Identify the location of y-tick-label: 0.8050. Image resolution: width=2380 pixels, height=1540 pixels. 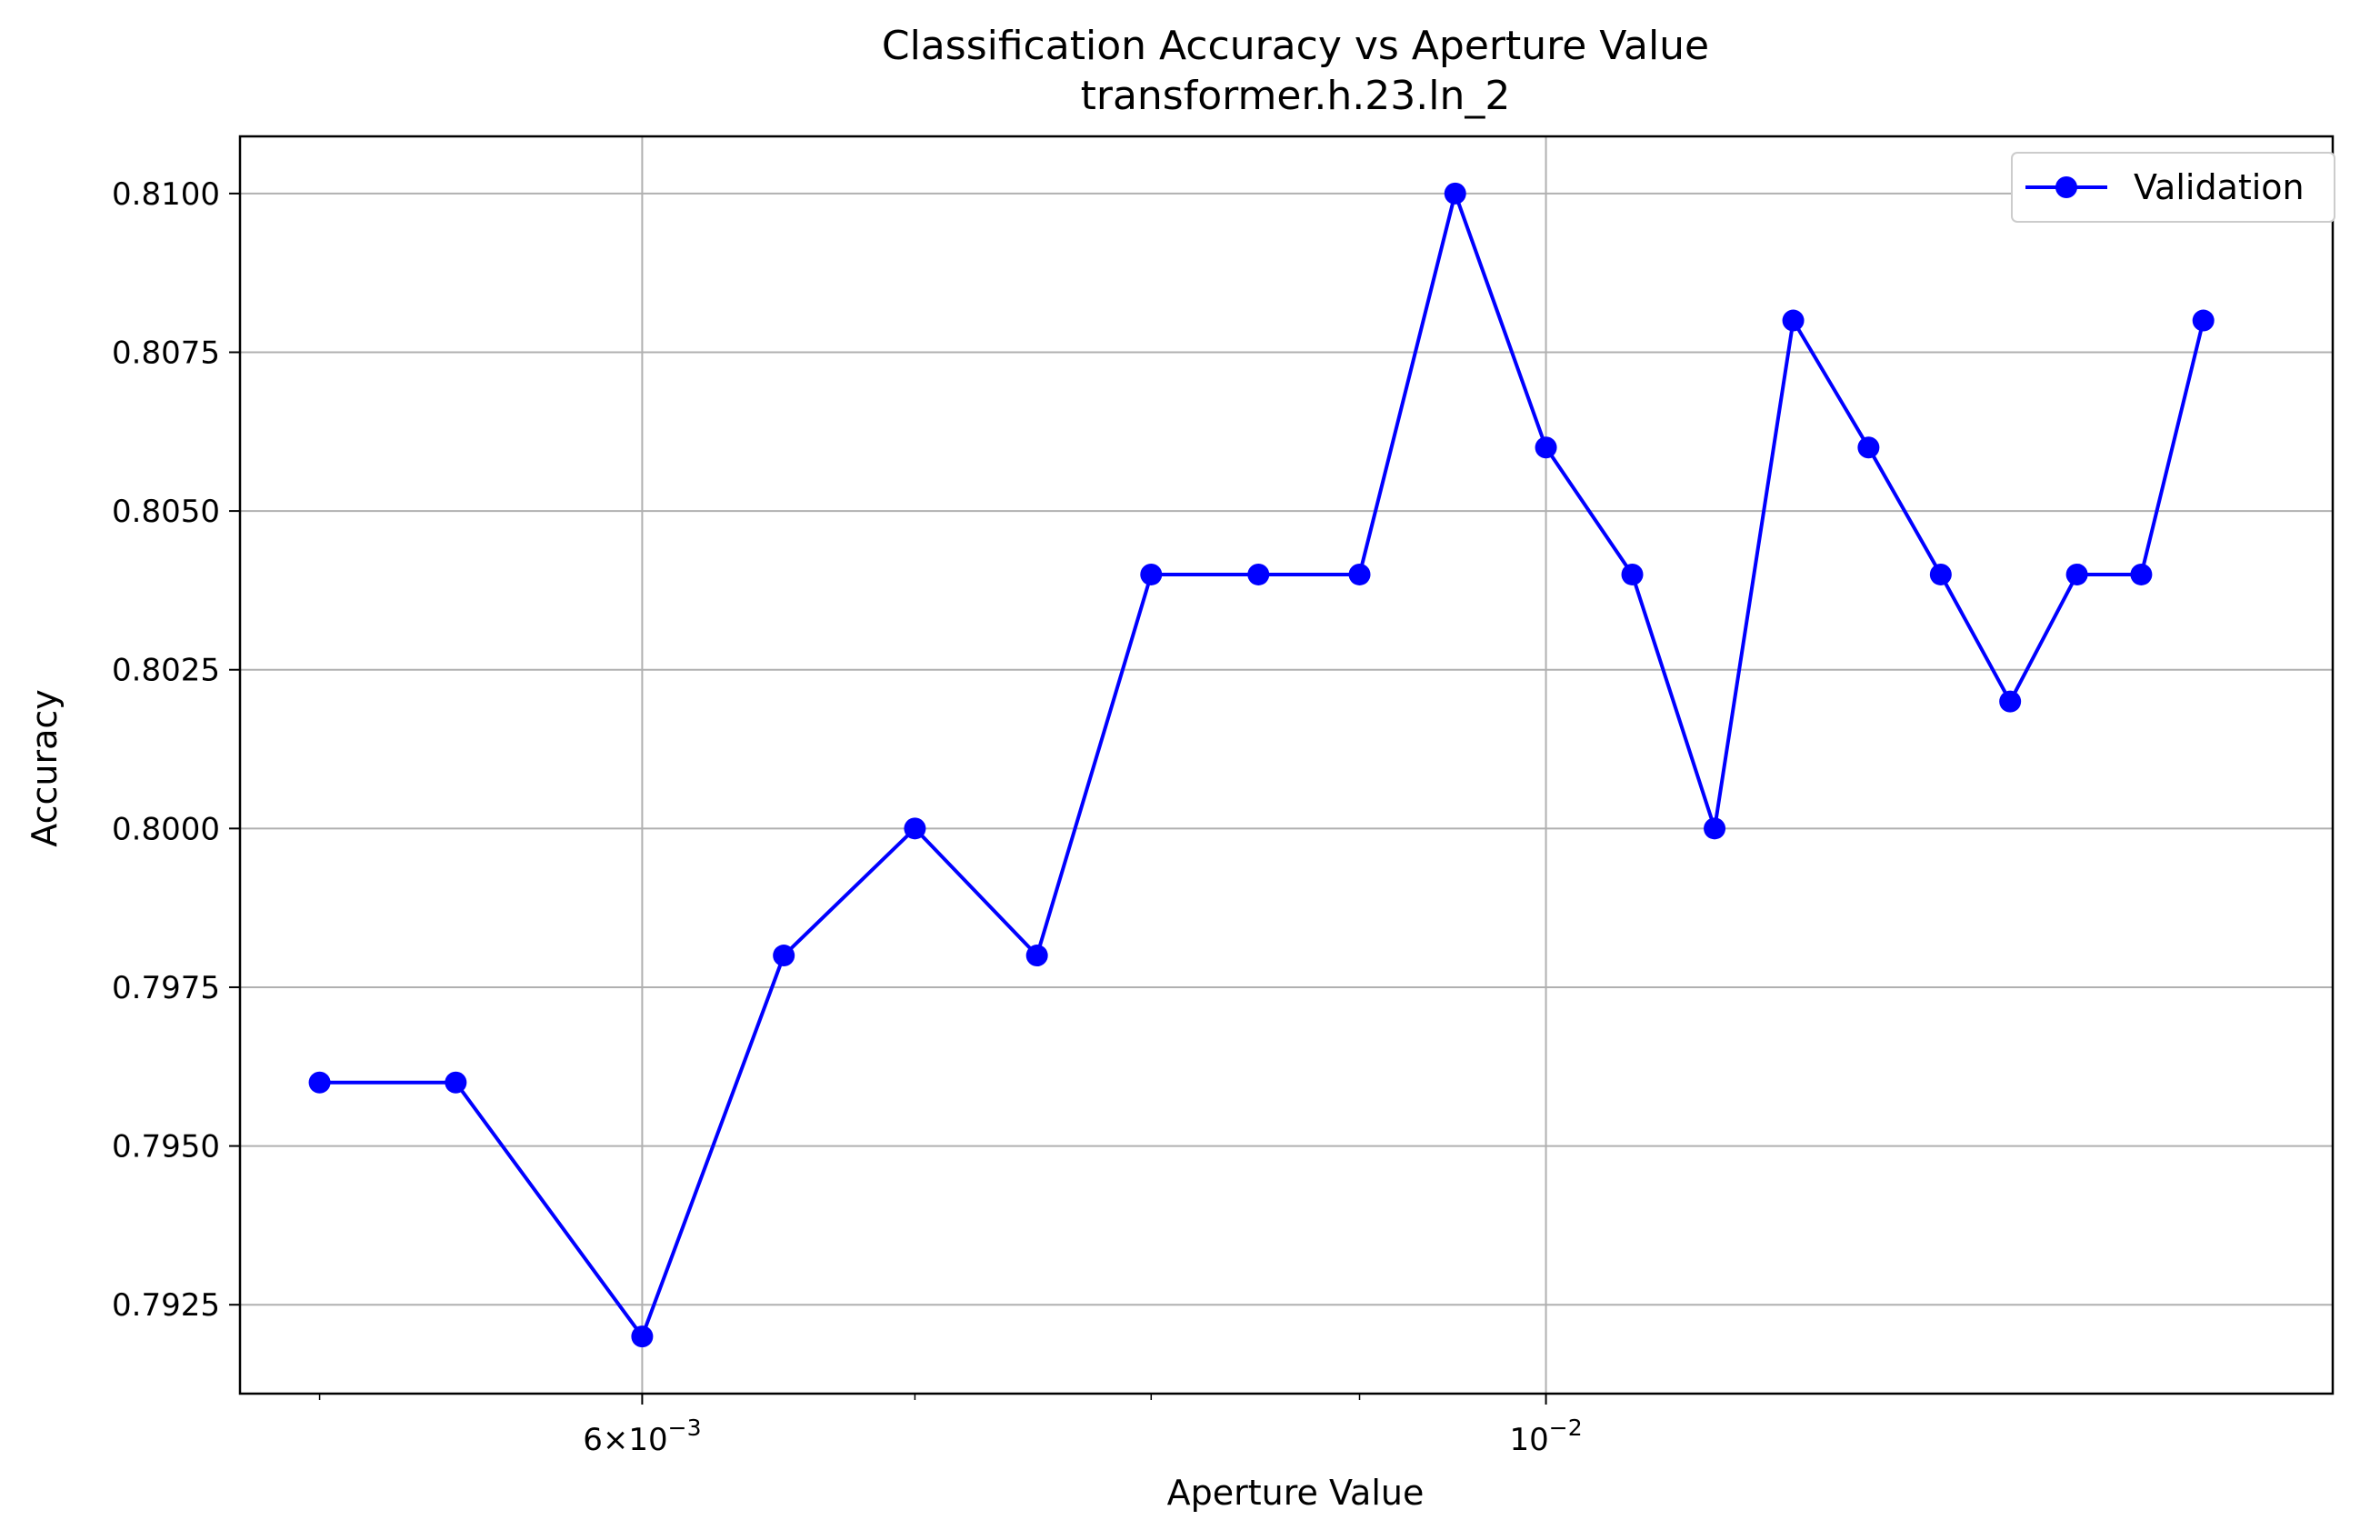
(166, 512).